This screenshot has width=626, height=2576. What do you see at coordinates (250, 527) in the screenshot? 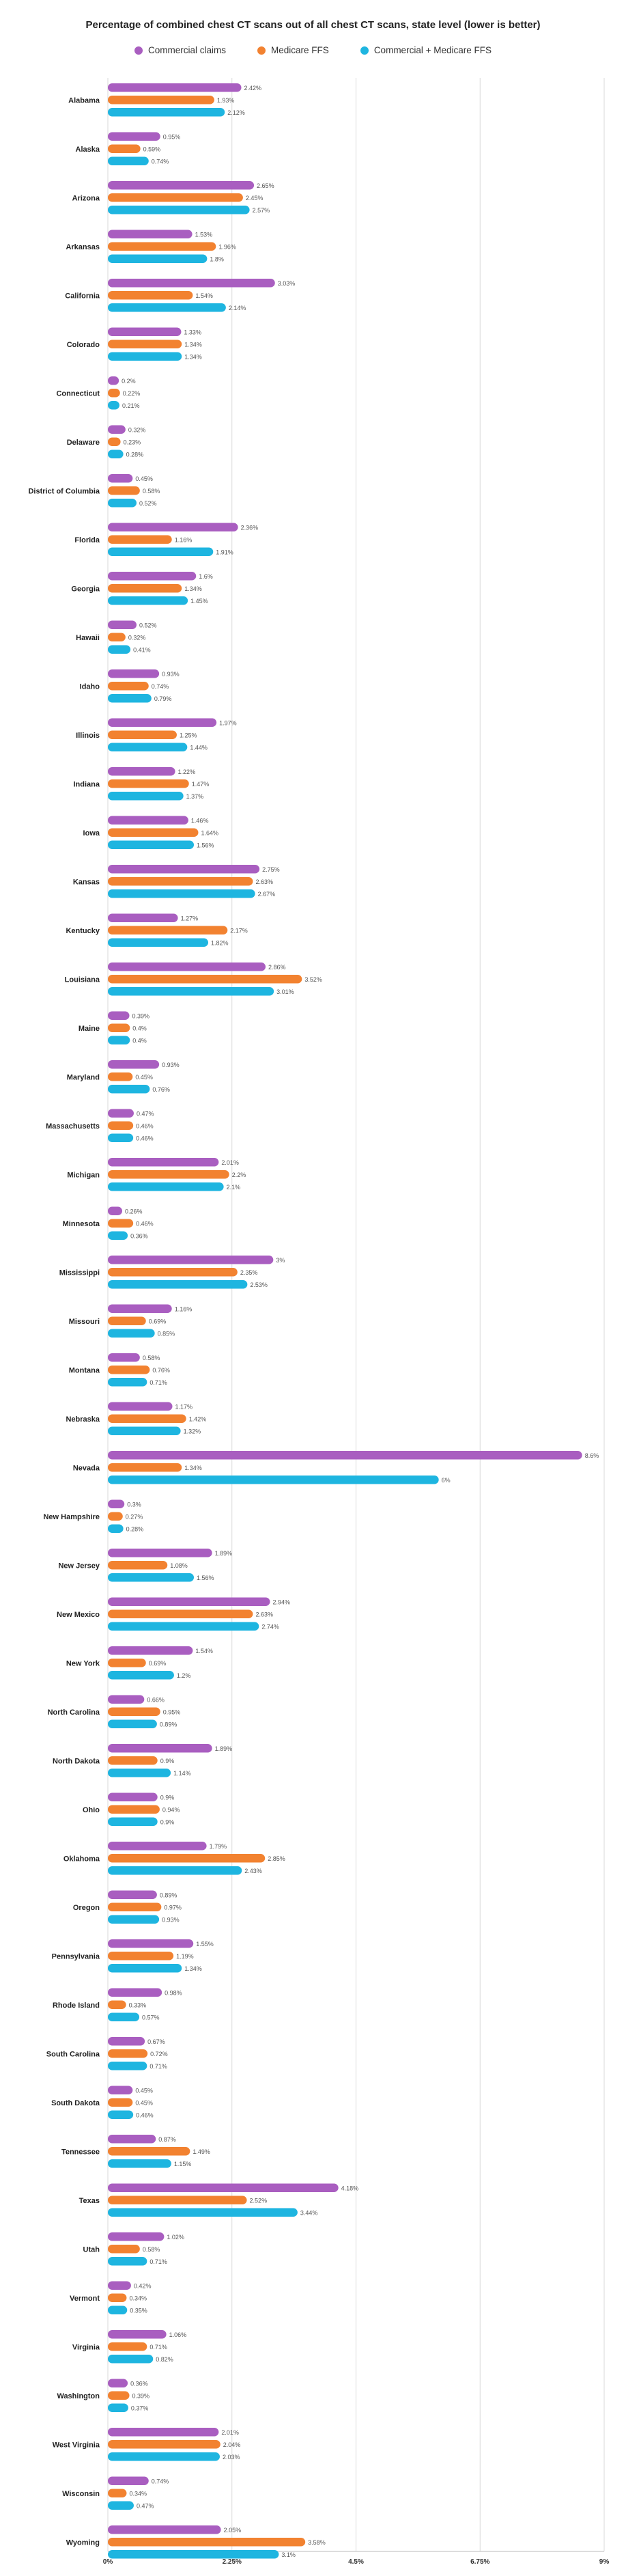
I see `data-label: 2.36%` at bounding box center [250, 527].